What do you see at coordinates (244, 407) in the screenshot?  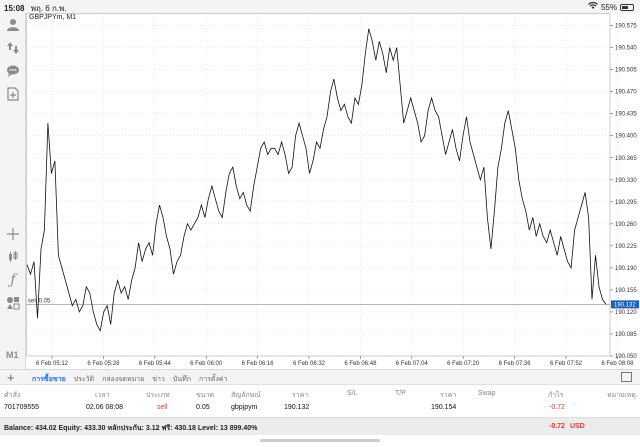 I see `order-symbol: gbpjpym` at bounding box center [244, 407].